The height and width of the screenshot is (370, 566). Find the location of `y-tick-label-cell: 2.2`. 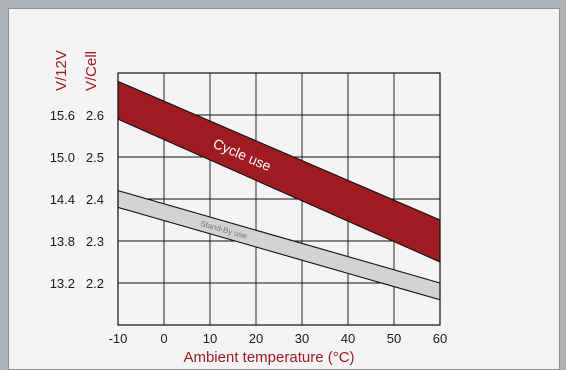

y-tick-label-cell: 2.2 is located at coordinates (95, 283).